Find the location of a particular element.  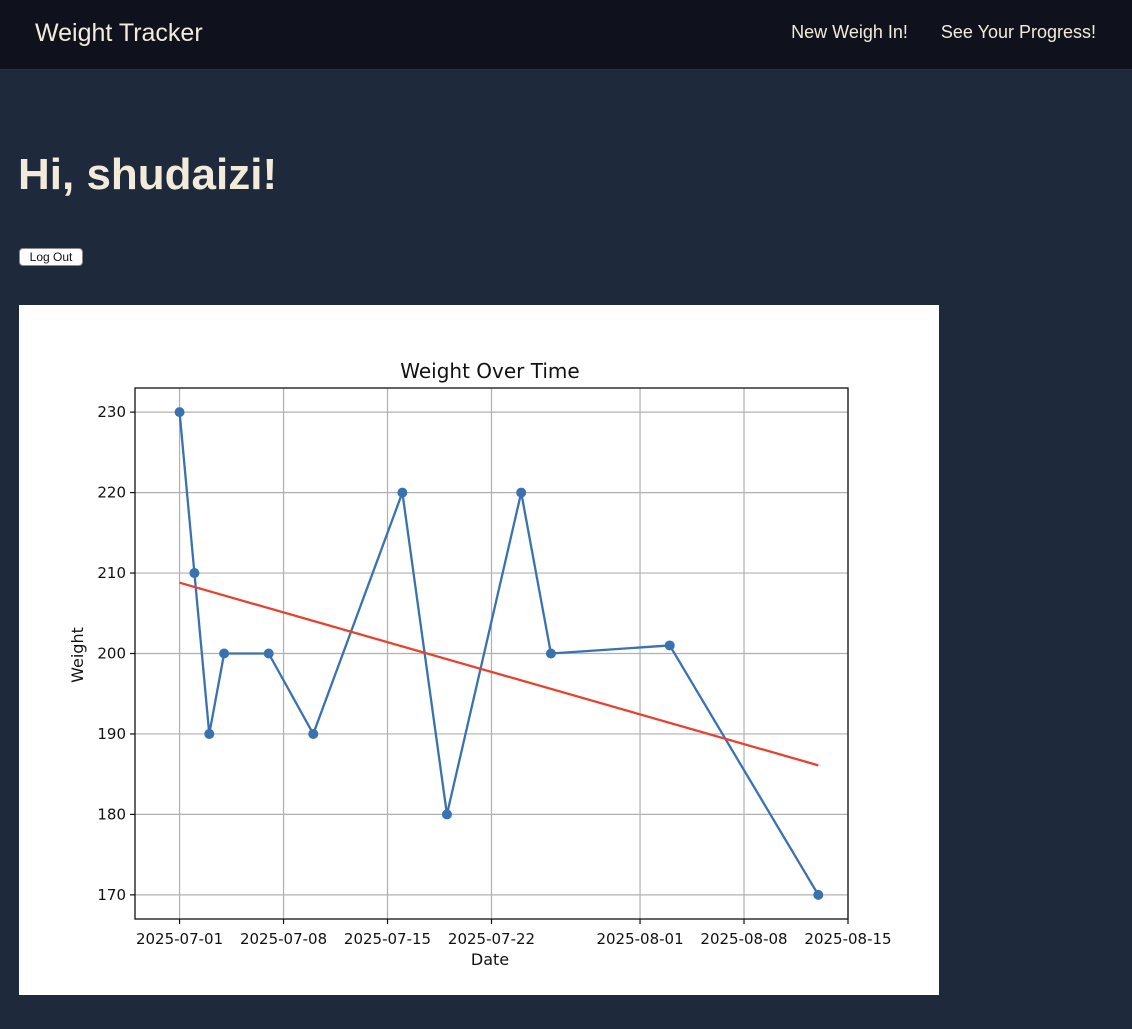

x-tick-label: 2025-08-08 is located at coordinates (743, 939).